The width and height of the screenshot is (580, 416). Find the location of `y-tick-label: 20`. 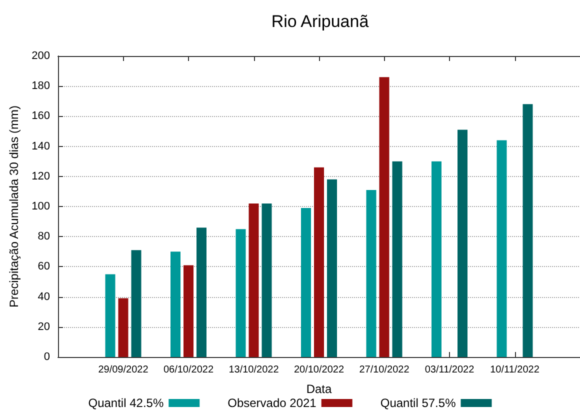

y-tick-label: 20 is located at coordinates (44, 326).